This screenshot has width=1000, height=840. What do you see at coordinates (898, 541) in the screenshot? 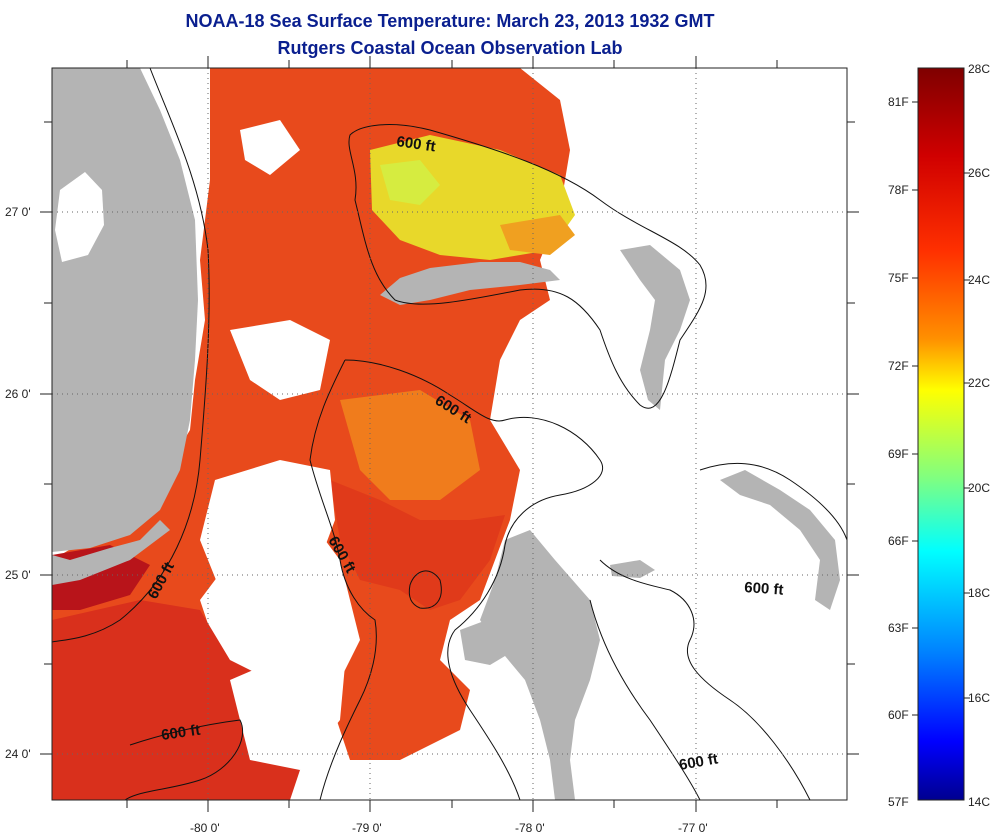
I see `cb-f-66: 66F` at bounding box center [898, 541].